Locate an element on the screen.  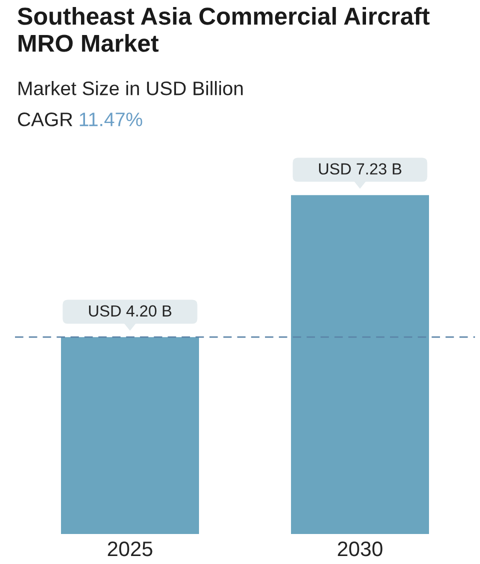
text: 11.47% is located at coordinates (111, 119).